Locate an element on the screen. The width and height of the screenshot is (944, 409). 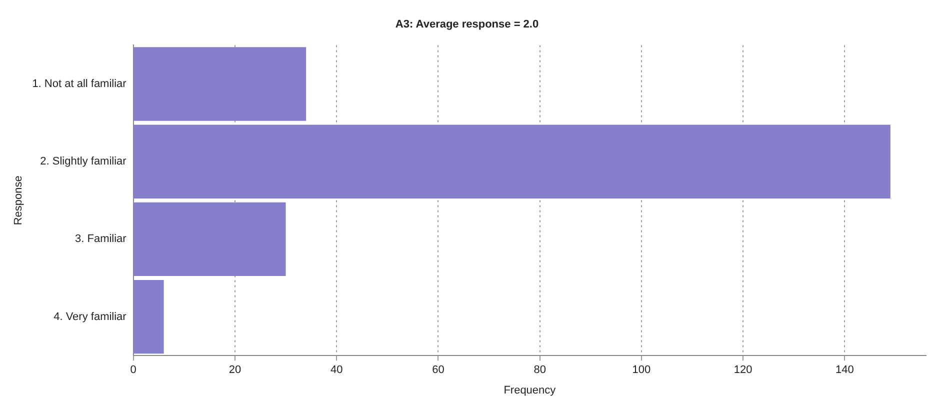
x-tick-label: 0 is located at coordinates (133, 370).